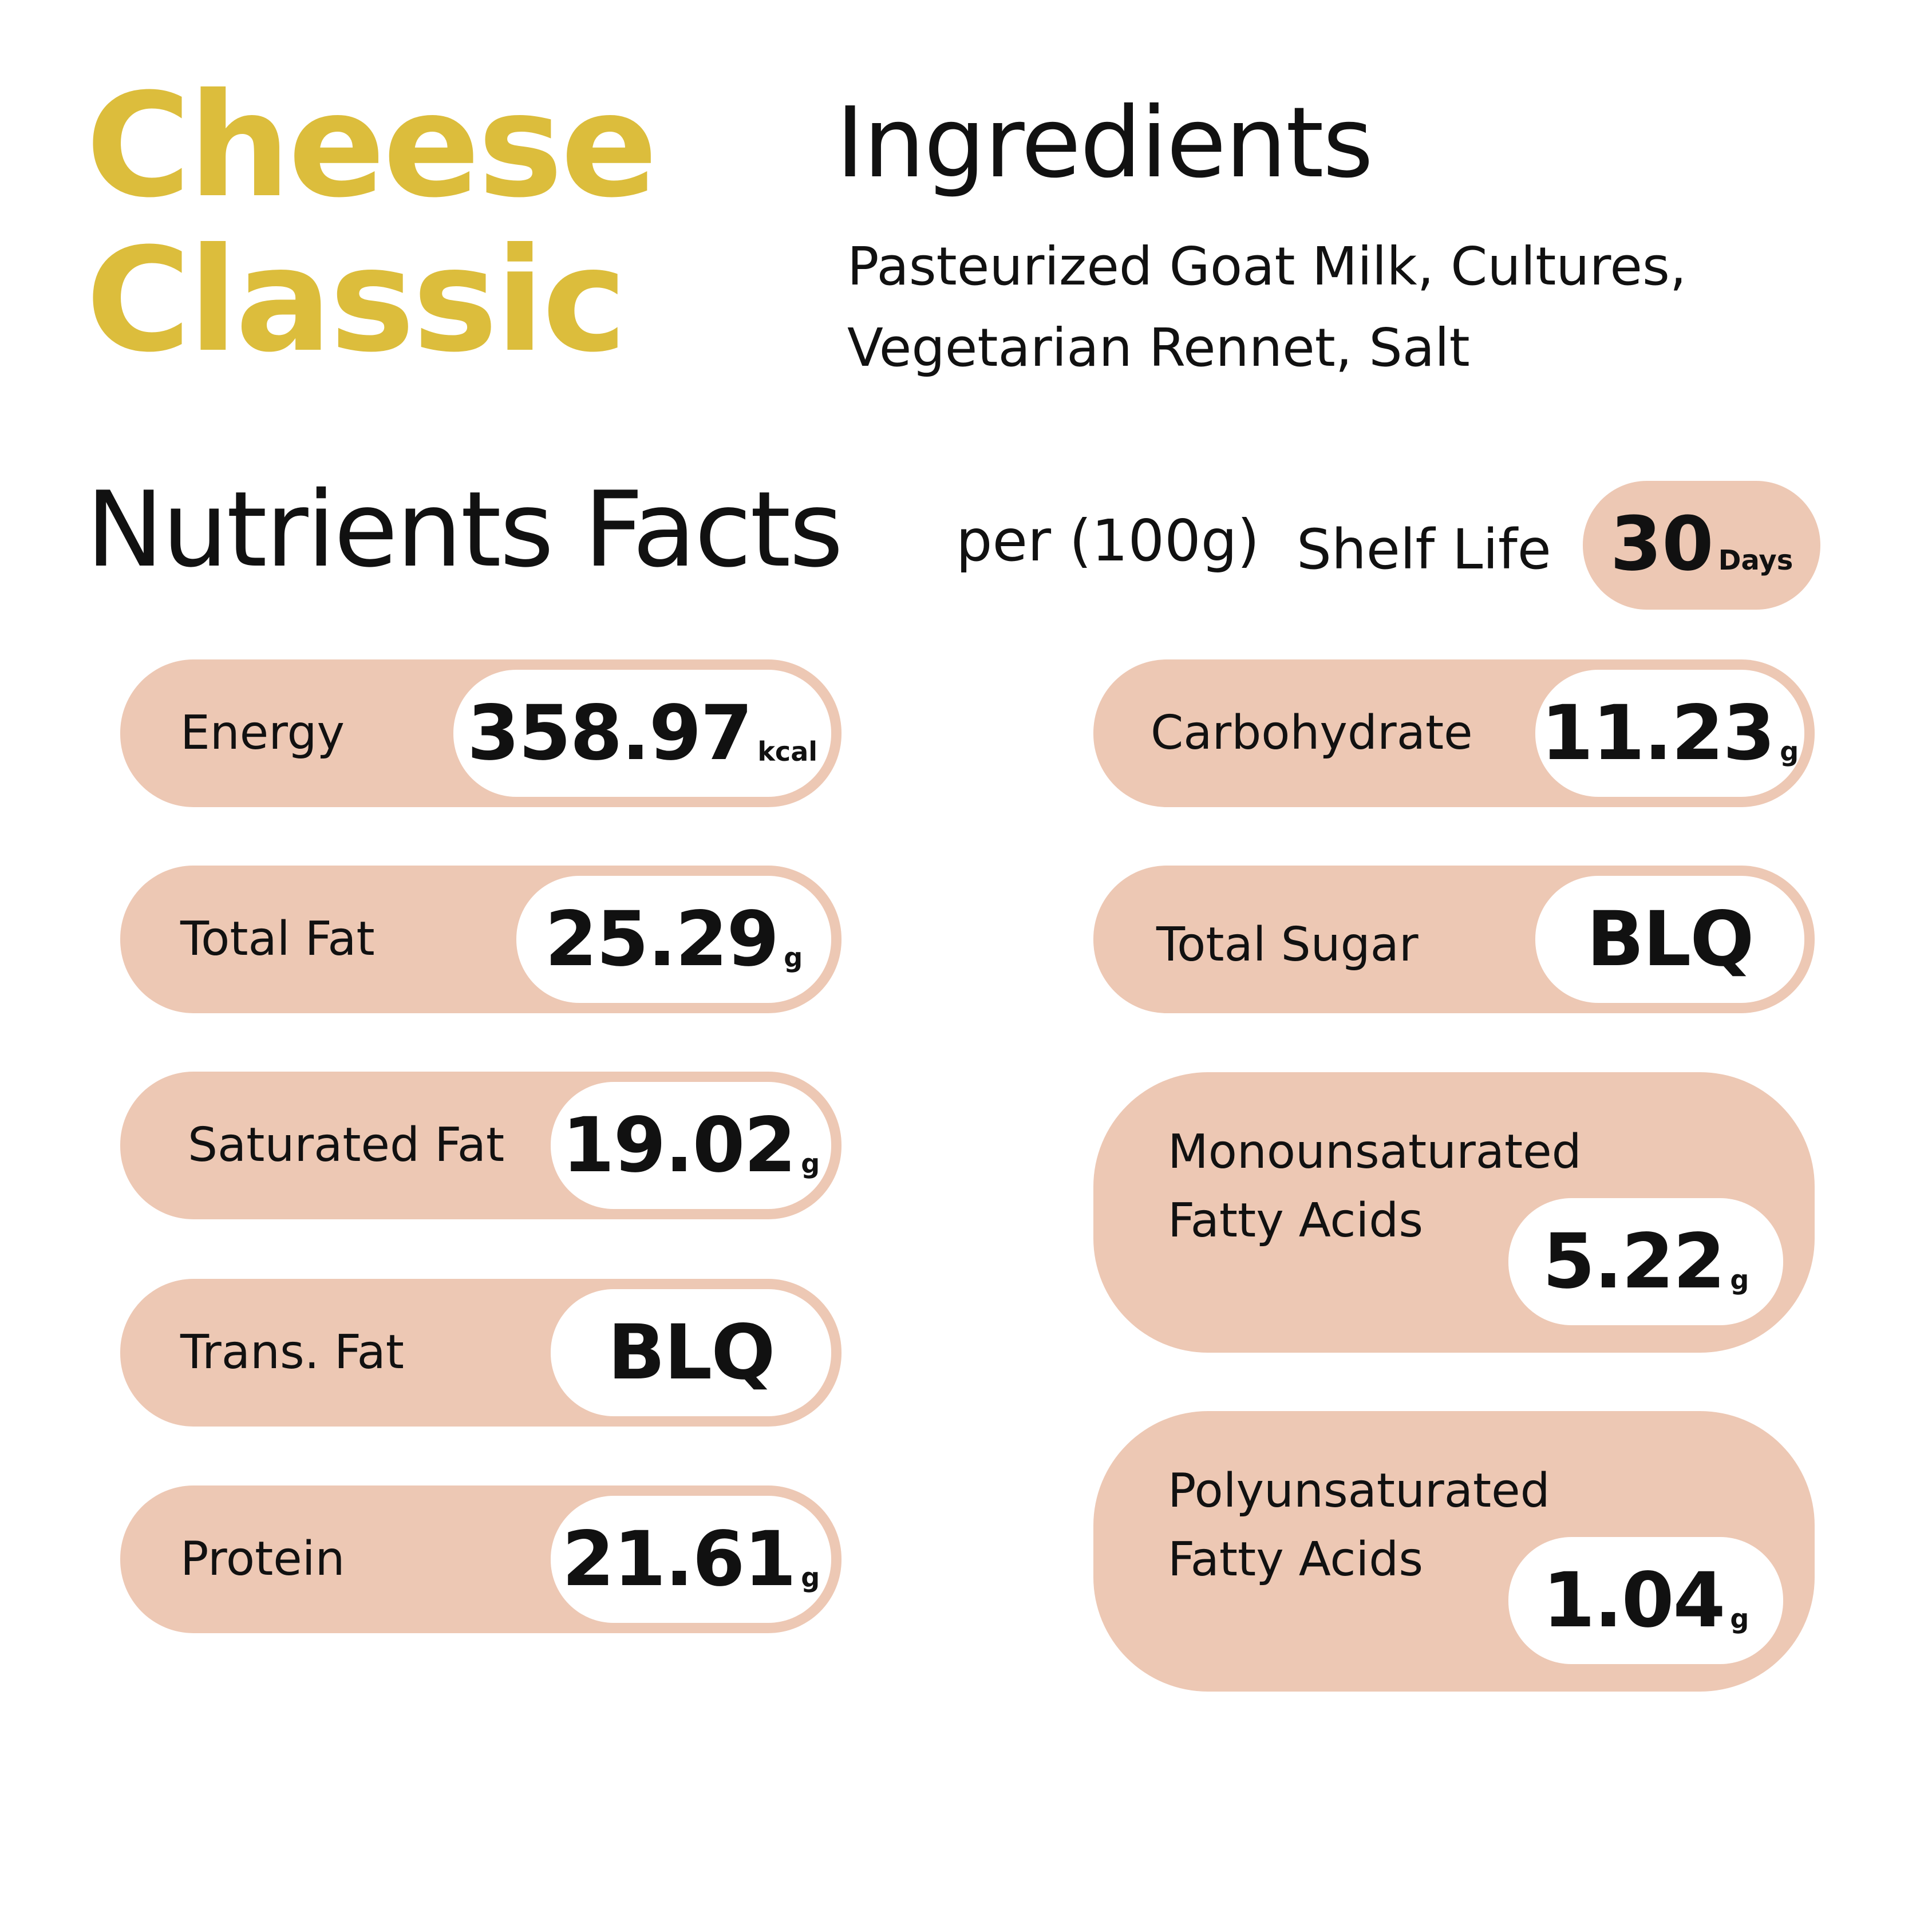 The width and height of the screenshot is (1932, 1932). I want to click on nutrient-row-carbohydrate: Carbohydrate 11.23 g, so click(1454, 733).